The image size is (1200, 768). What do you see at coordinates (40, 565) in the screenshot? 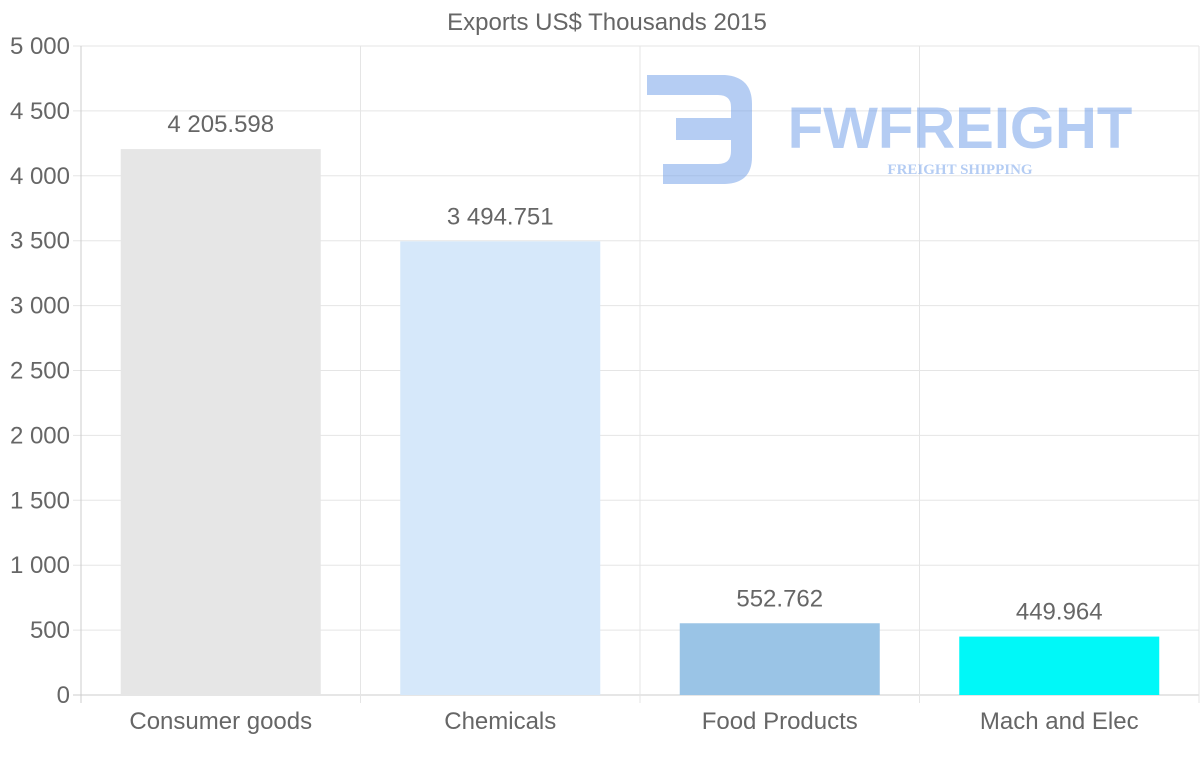
I see `y-tick-label: 1 000` at bounding box center [40, 565].